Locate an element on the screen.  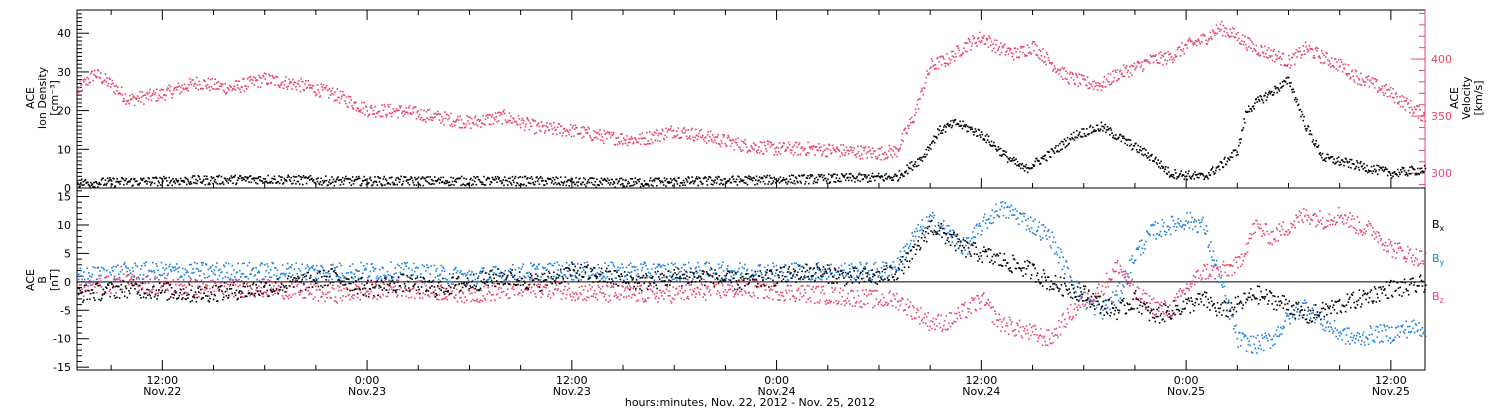
density-tick-label: 0 is located at coordinates (67, 188).